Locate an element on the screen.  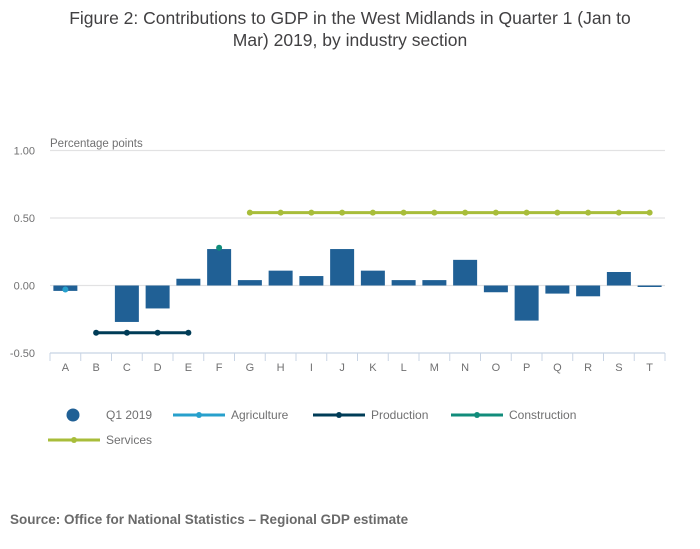
bar-Q is located at coordinates (557, 289).